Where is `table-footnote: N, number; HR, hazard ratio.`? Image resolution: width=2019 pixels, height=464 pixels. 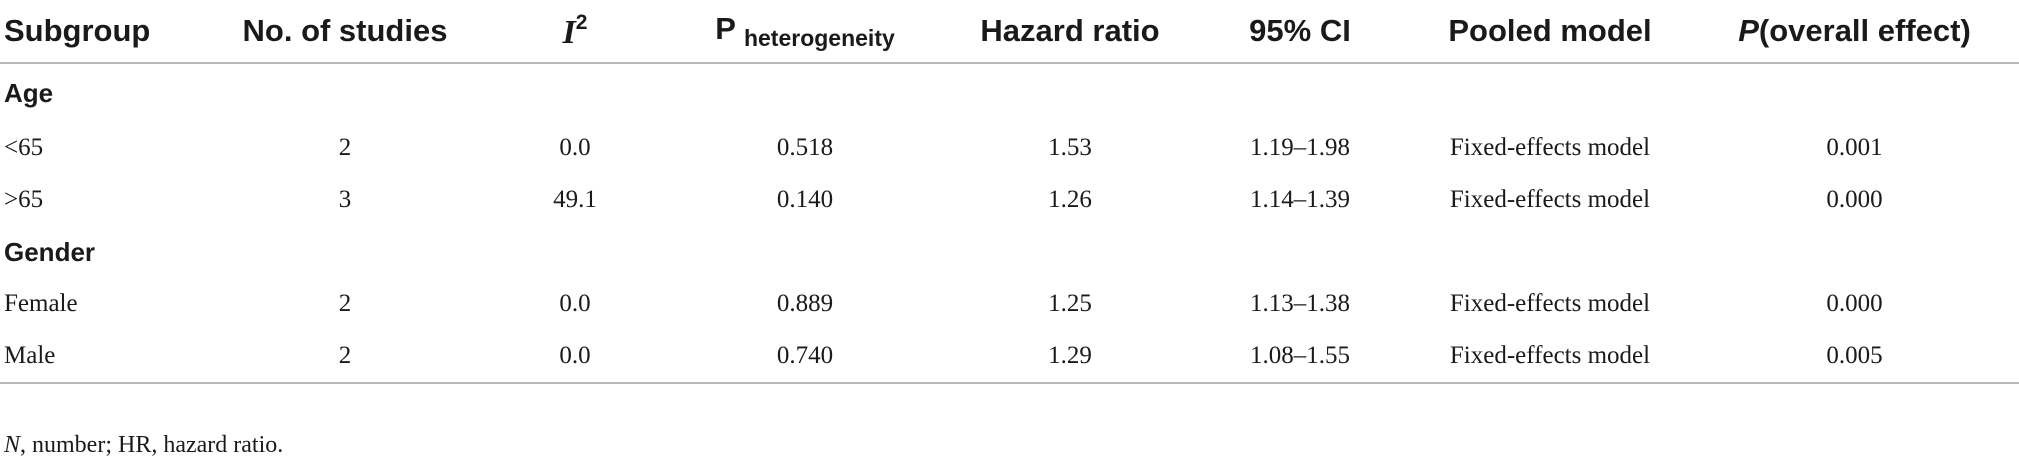
table-footnote: N, number; HR, hazard ratio. is located at coordinates (143, 445).